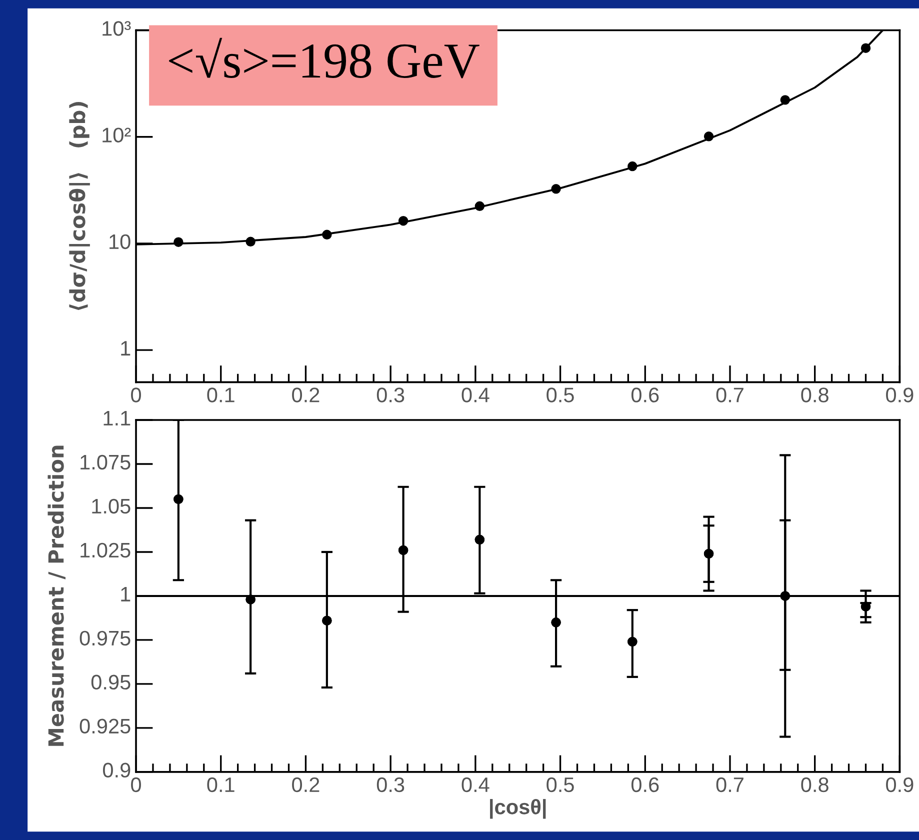  What do you see at coordinates (105, 726) in the screenshot?
I see `y-tick-label: 0.925` at bounding box center [105, 726].